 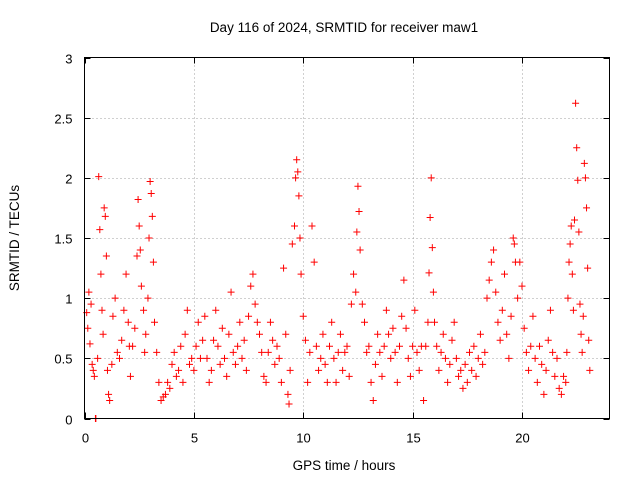 What do you see at coordinates (63, 239) in the screenshot?
I see `y-tick-label: 1.5` at bounding box center [63, 239].